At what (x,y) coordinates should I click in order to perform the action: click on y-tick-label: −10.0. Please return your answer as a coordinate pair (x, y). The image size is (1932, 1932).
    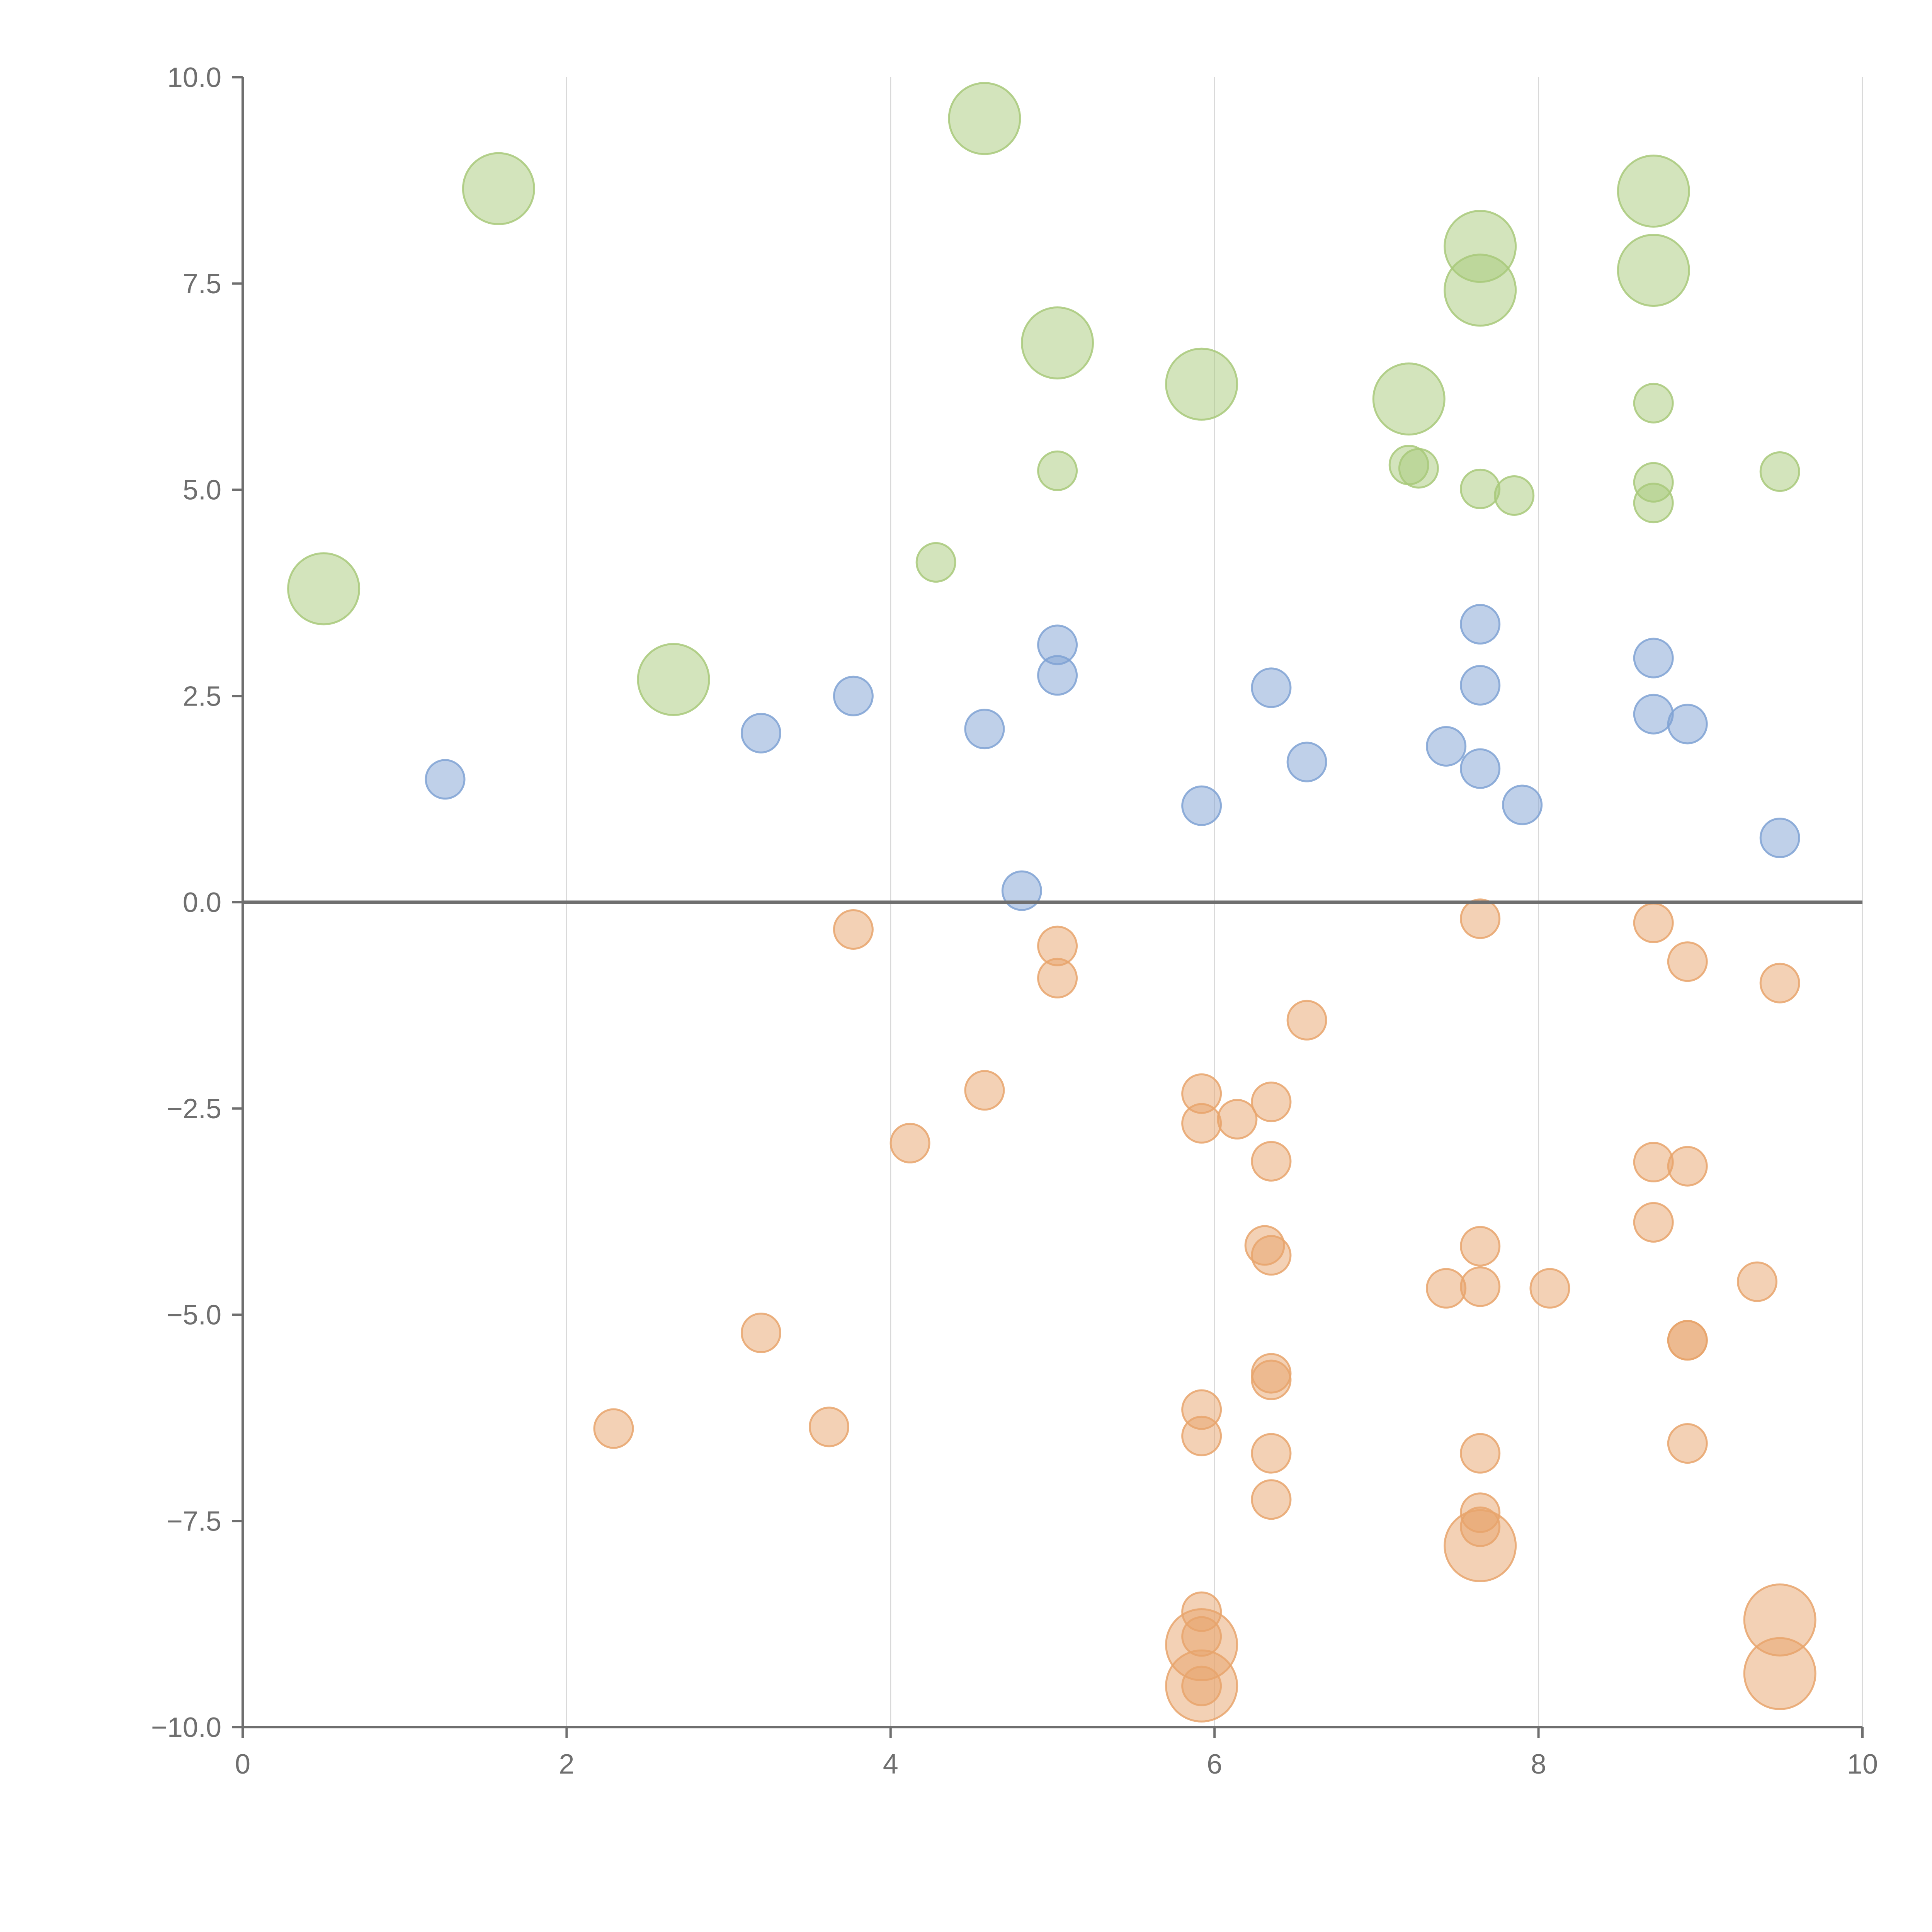
    Looking at the image, I should click on (186, 1728).